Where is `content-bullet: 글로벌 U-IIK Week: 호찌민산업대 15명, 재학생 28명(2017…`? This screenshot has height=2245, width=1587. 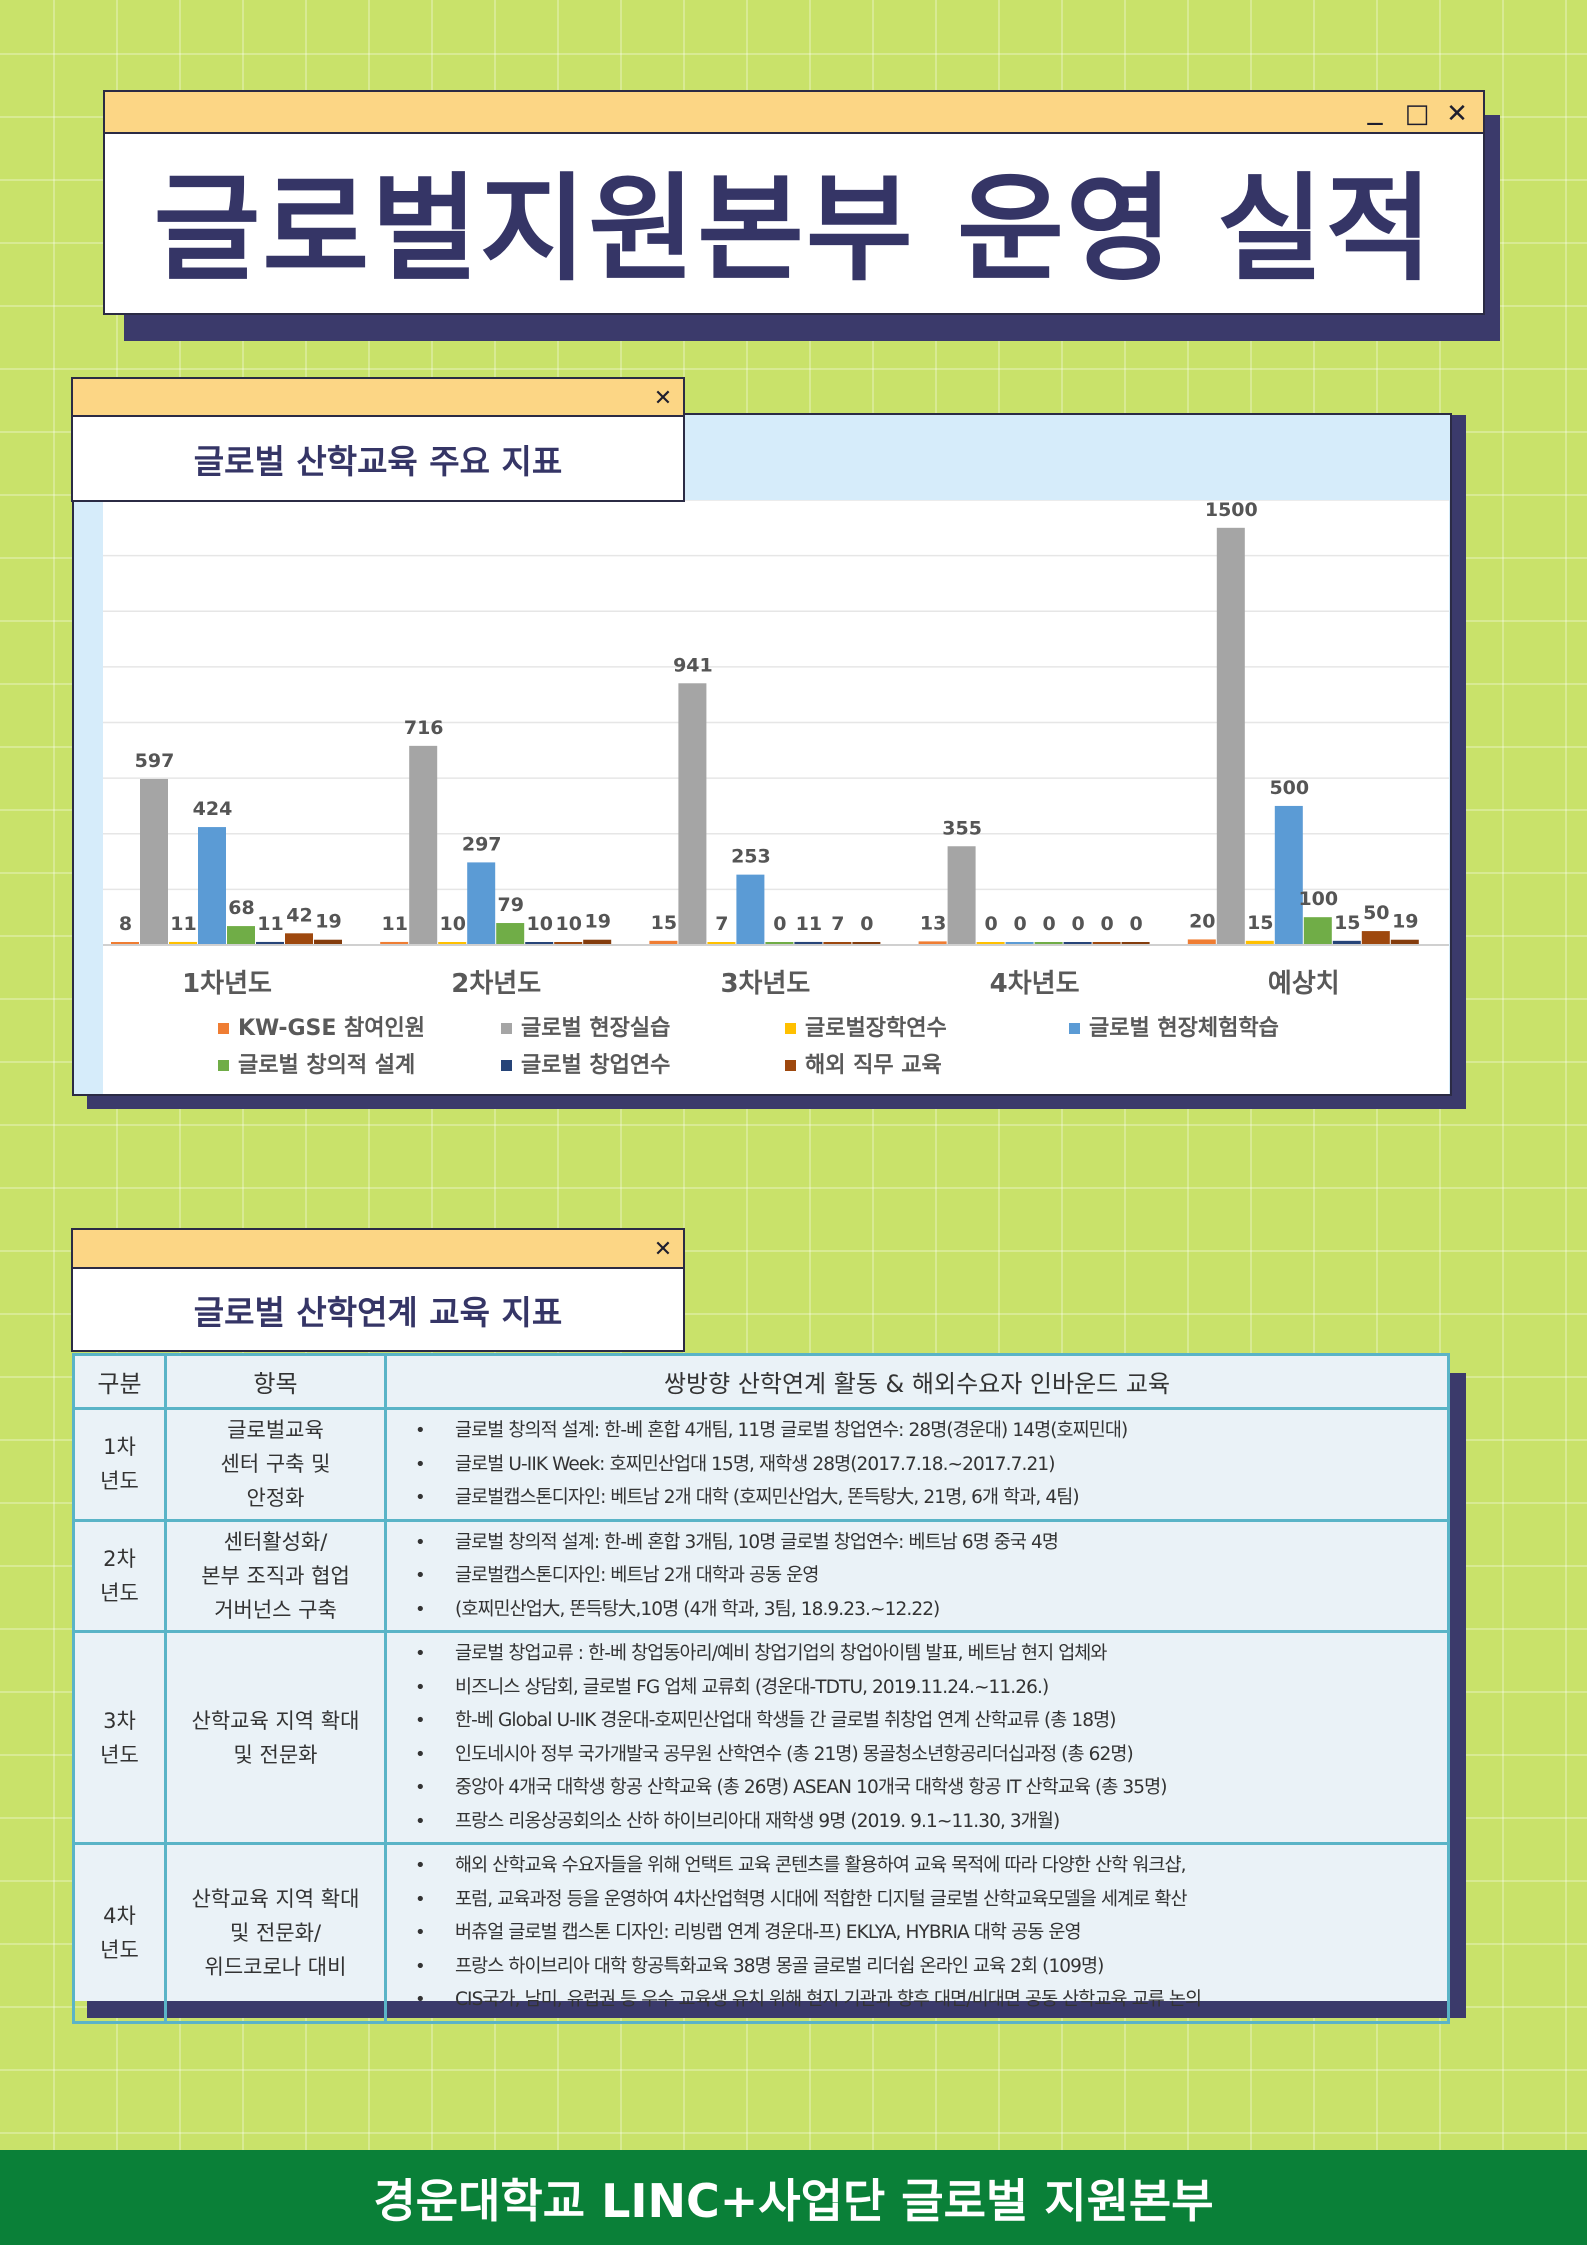
content-bullet: 글로벌 U-IIK Week: 호찌민산업대 15명, 재학생 28명(2017… is located at coordinates (926, 1465).